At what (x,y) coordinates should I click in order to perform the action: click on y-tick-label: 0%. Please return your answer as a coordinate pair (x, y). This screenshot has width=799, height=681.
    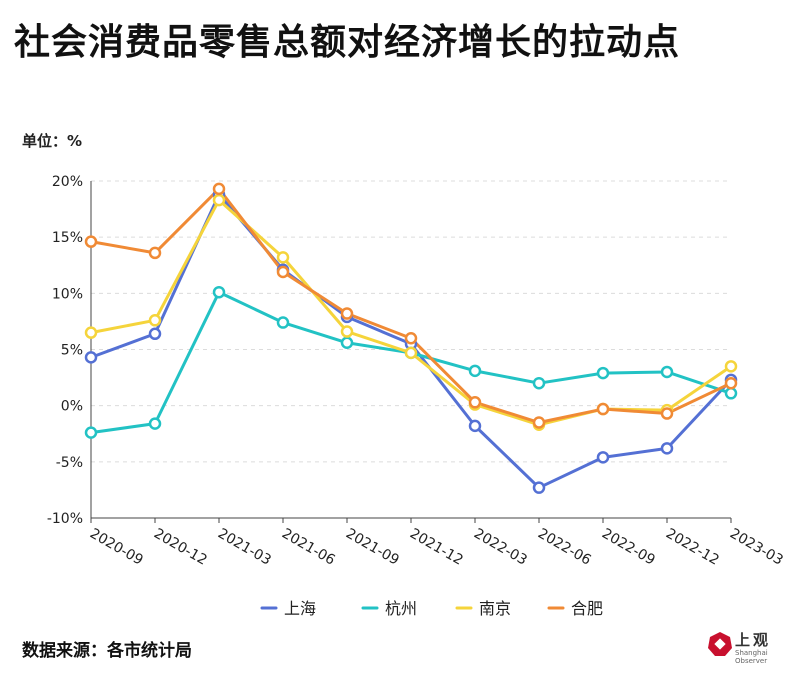
    Looking at the image, I should click on (72, 407).